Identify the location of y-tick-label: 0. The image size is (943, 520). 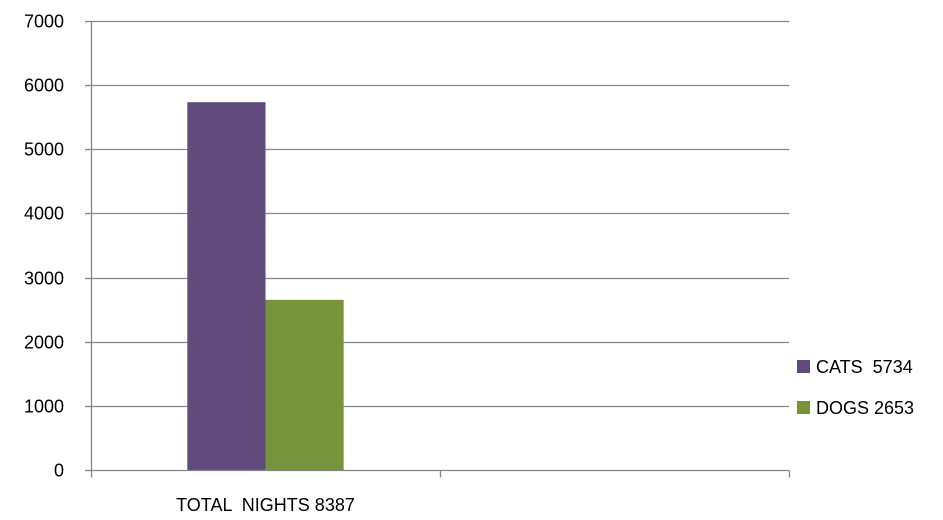
(59, 471).